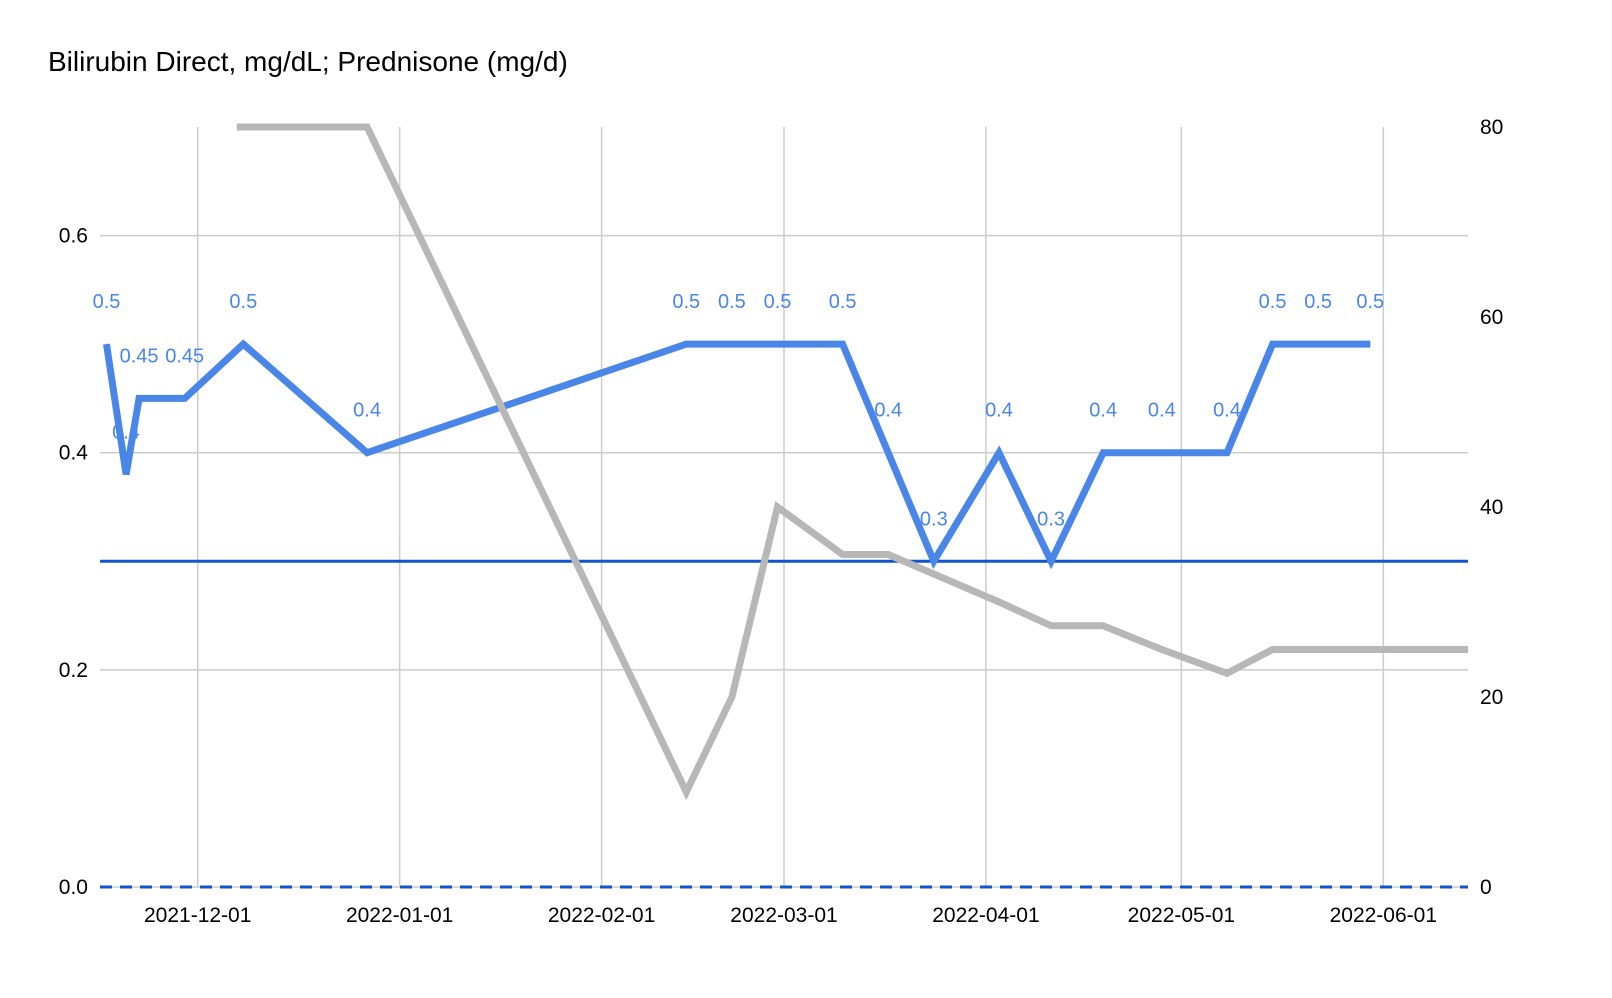 Image resolution: width=1612 pixels, height=998 pixels. I want to click on x-tick-label: 2021-12-01, so click(197, 915).